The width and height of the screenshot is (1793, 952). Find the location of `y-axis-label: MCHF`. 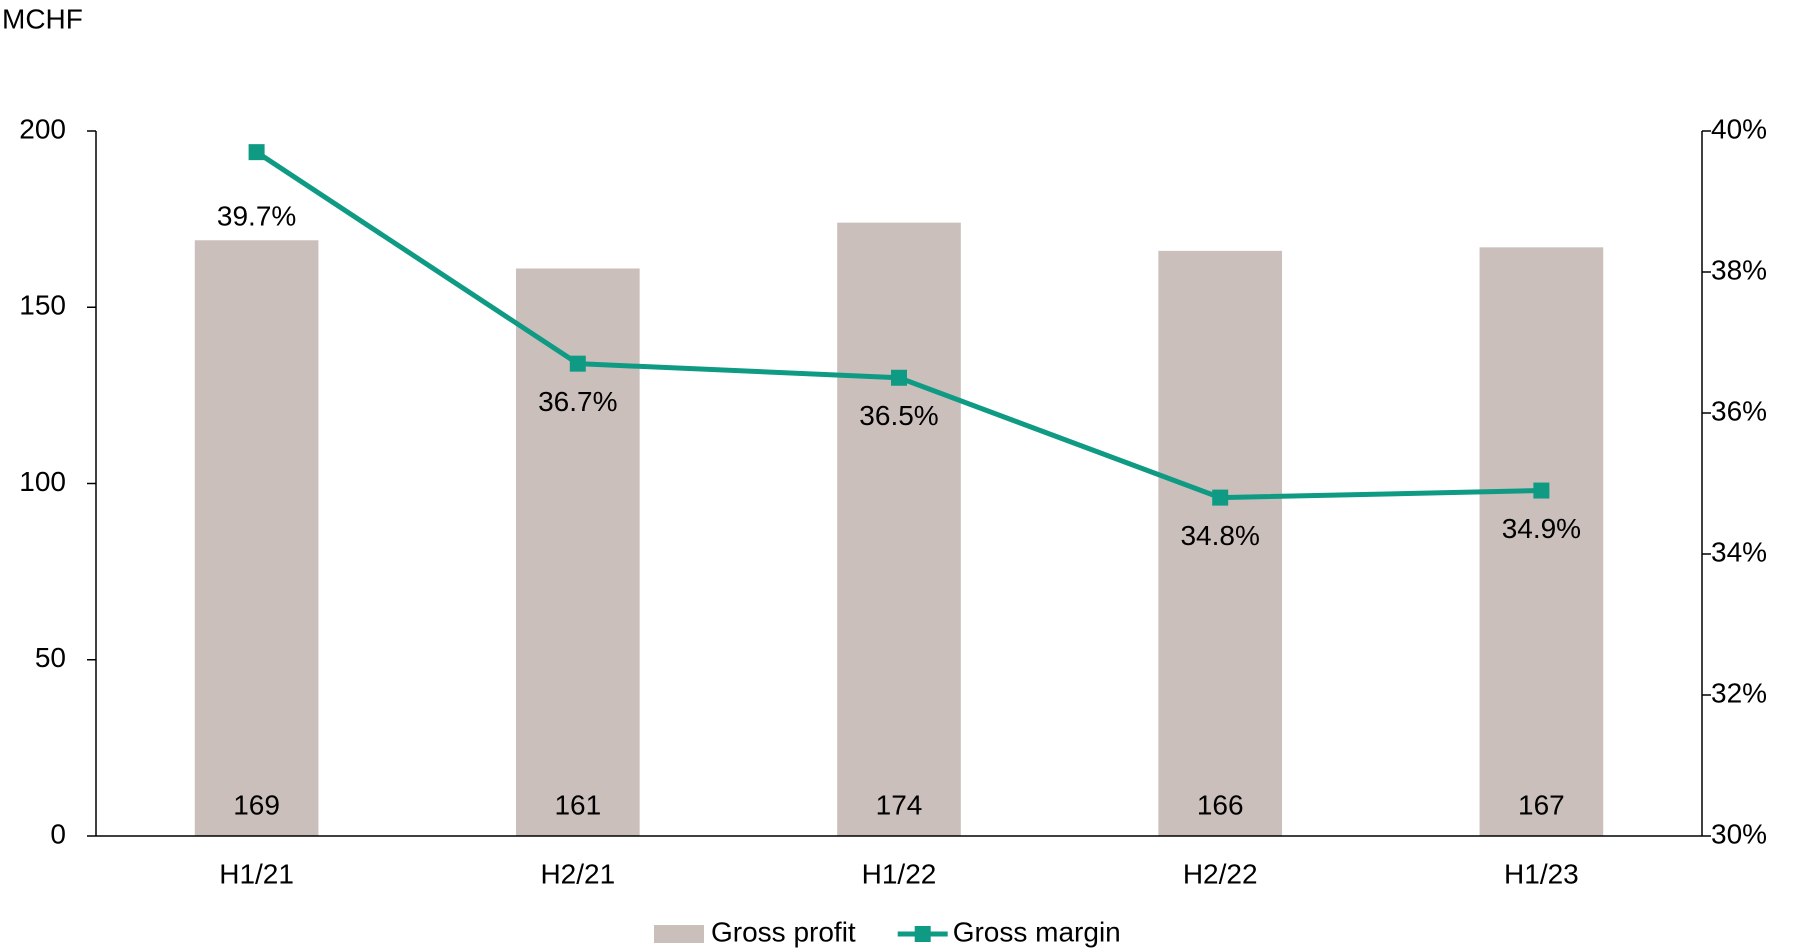

y-axis-label: MCHF is located at coordinates (42, 18).